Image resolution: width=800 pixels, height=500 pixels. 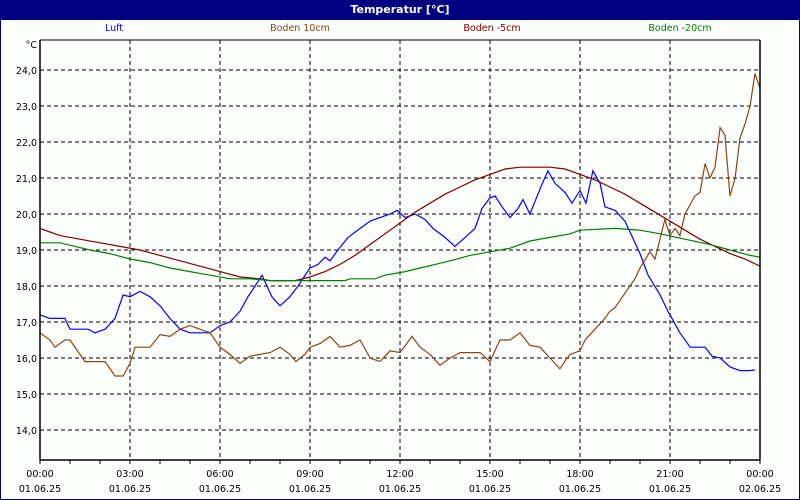 What do you see at coordinates (26, 323) in the screenshot?
I see `y-tick-label: 17,0` at bounding box center [26, 323].